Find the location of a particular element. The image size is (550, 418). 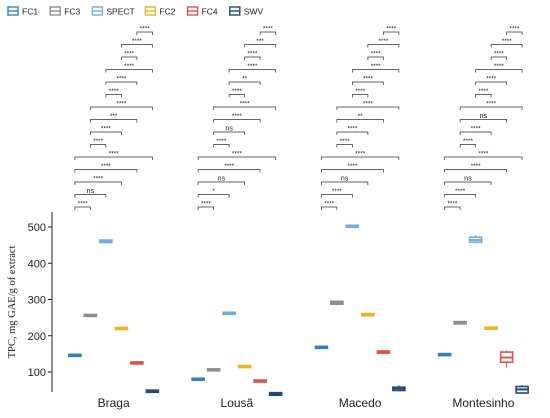

x-tick-label: Braga is located at coordinates (114, 403).